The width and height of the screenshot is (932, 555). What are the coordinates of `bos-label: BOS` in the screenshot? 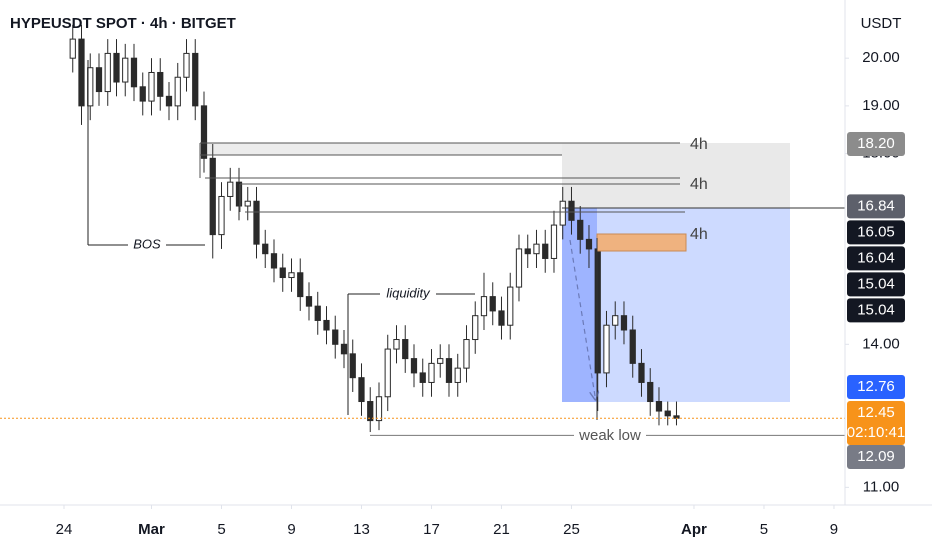 It's located at (147, 243).